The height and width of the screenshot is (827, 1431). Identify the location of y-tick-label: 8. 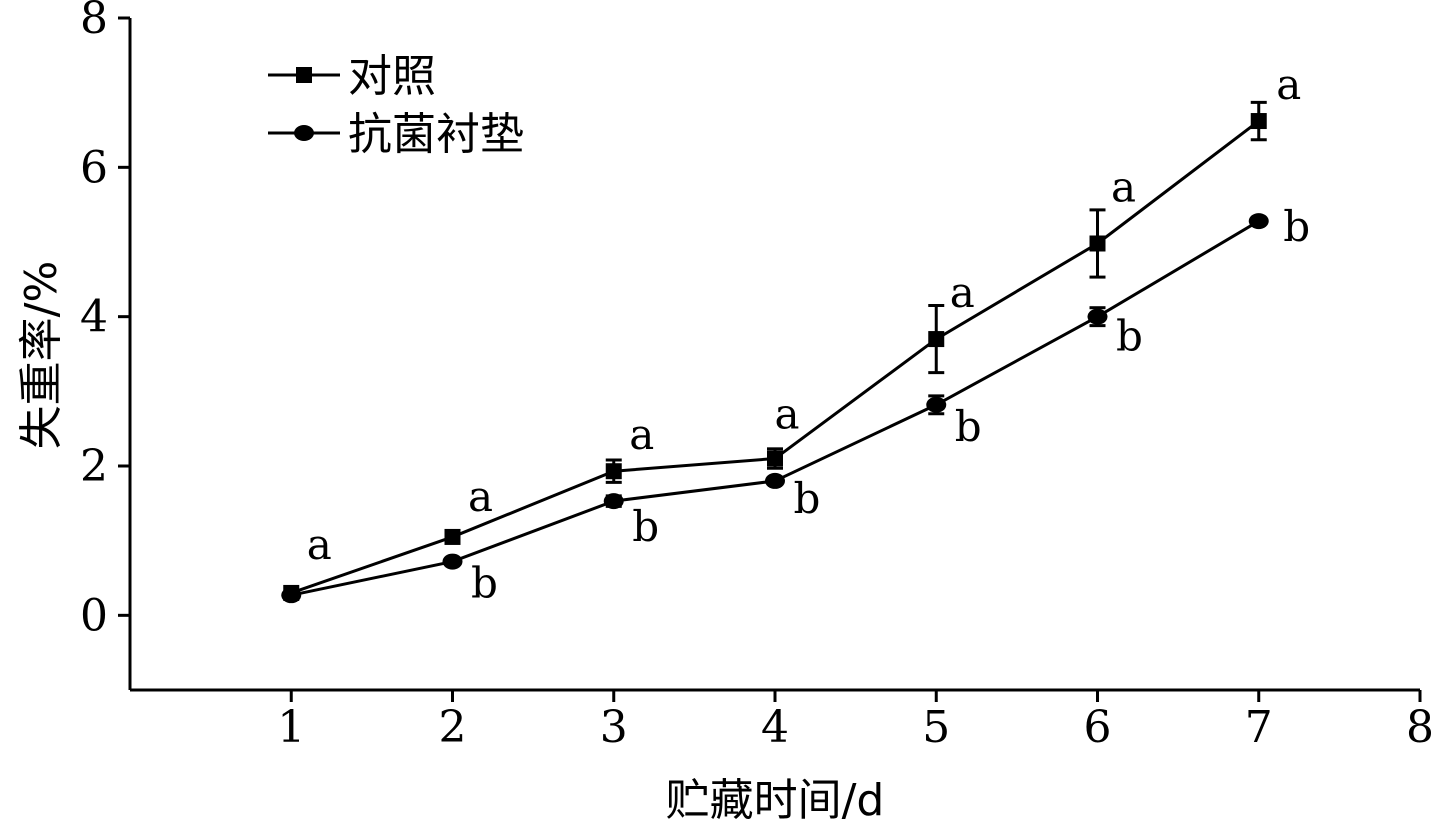
(94, 22).